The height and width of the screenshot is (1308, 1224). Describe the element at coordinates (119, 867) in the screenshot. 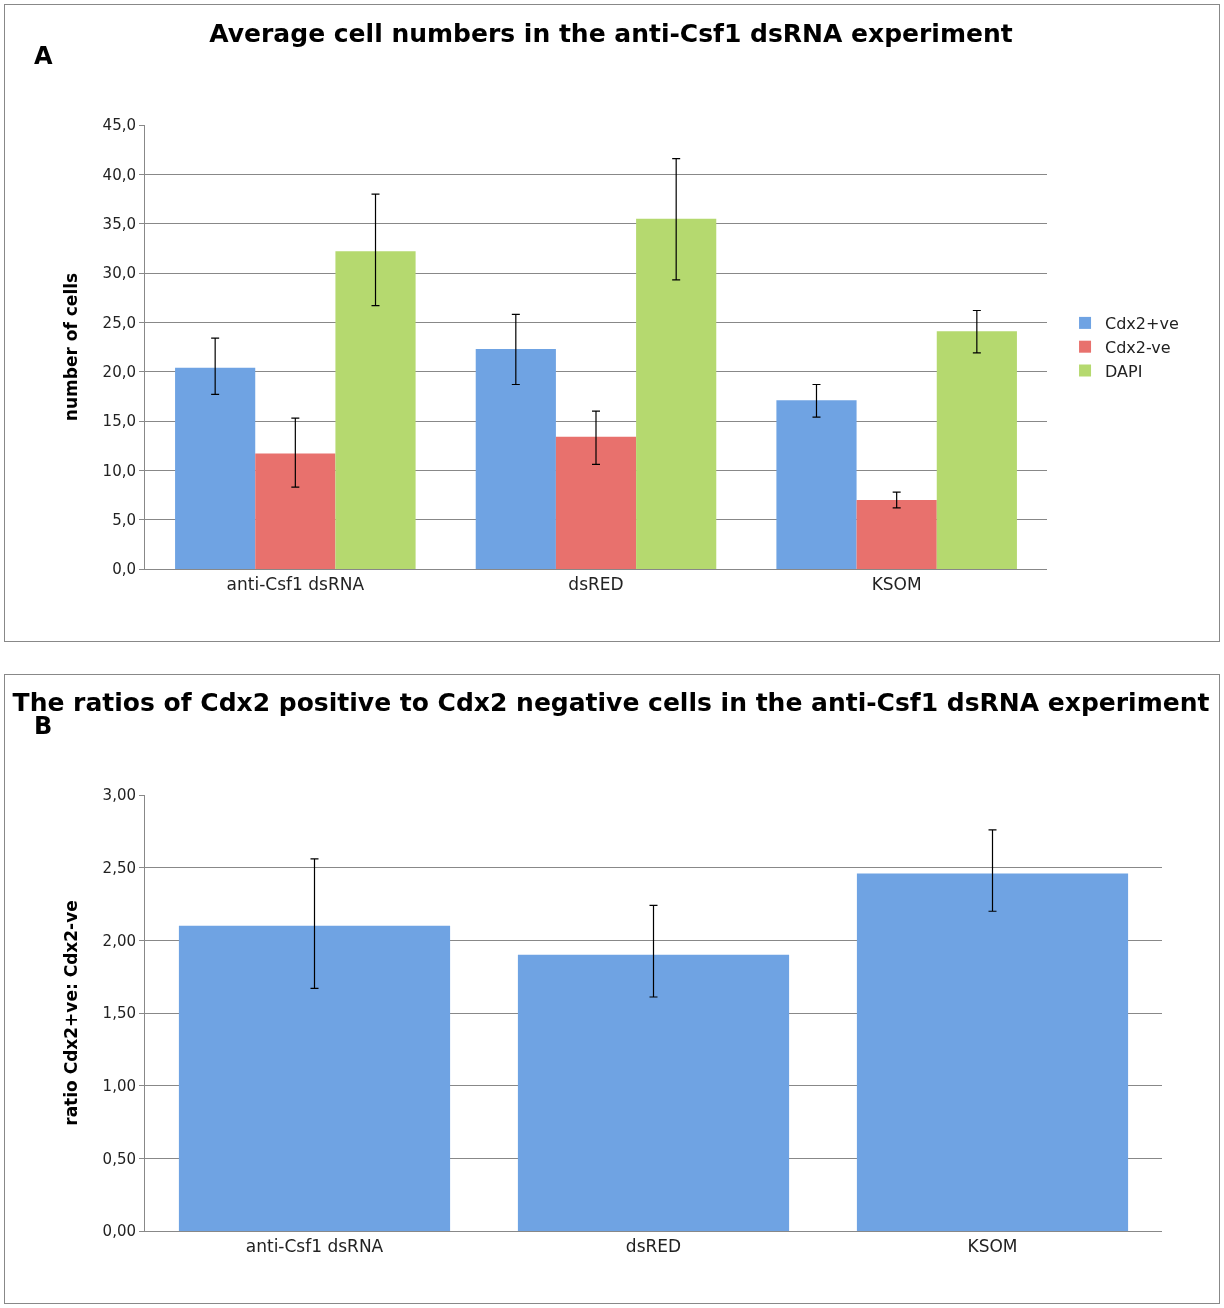

I see `y-tick-label: 2,50` at that location.